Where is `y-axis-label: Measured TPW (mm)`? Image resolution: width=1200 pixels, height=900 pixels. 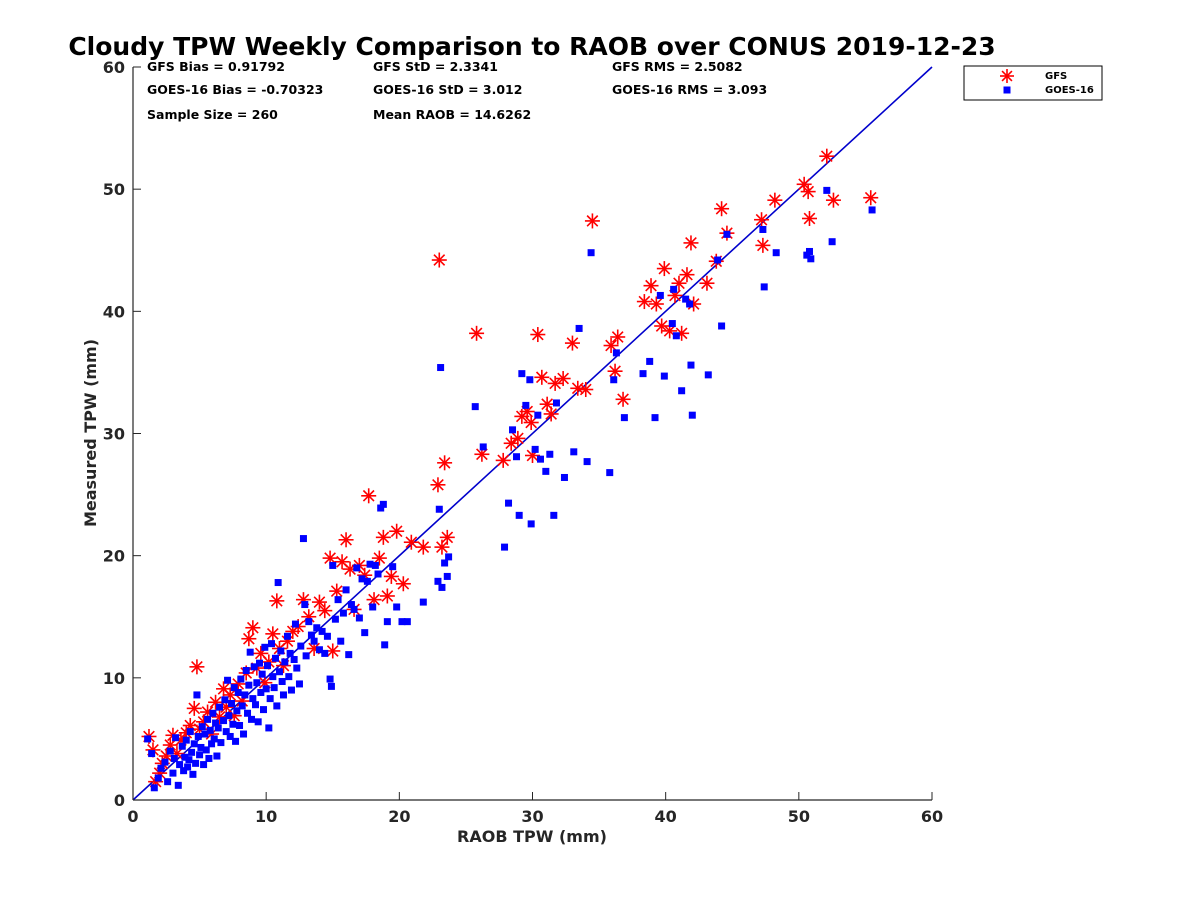
y-axis-label: Measured TPW (mm) is located at coordinates (90, 433).